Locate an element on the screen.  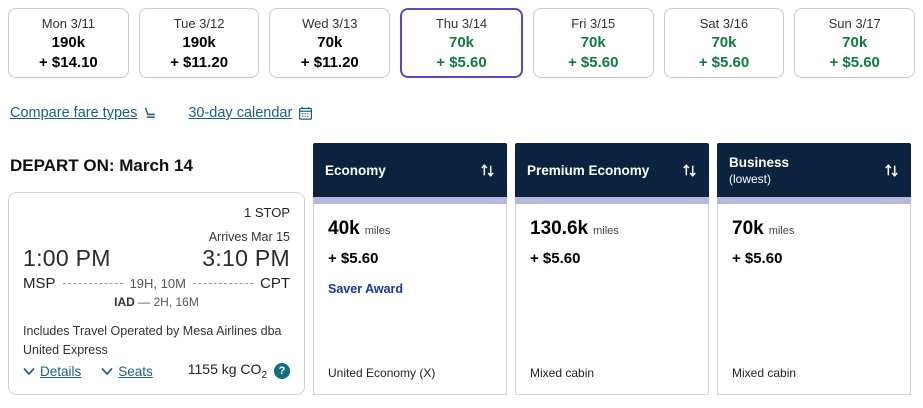
date-tab: Wed 3/13 70k + $11.20 is located at coordinates (330, 43).